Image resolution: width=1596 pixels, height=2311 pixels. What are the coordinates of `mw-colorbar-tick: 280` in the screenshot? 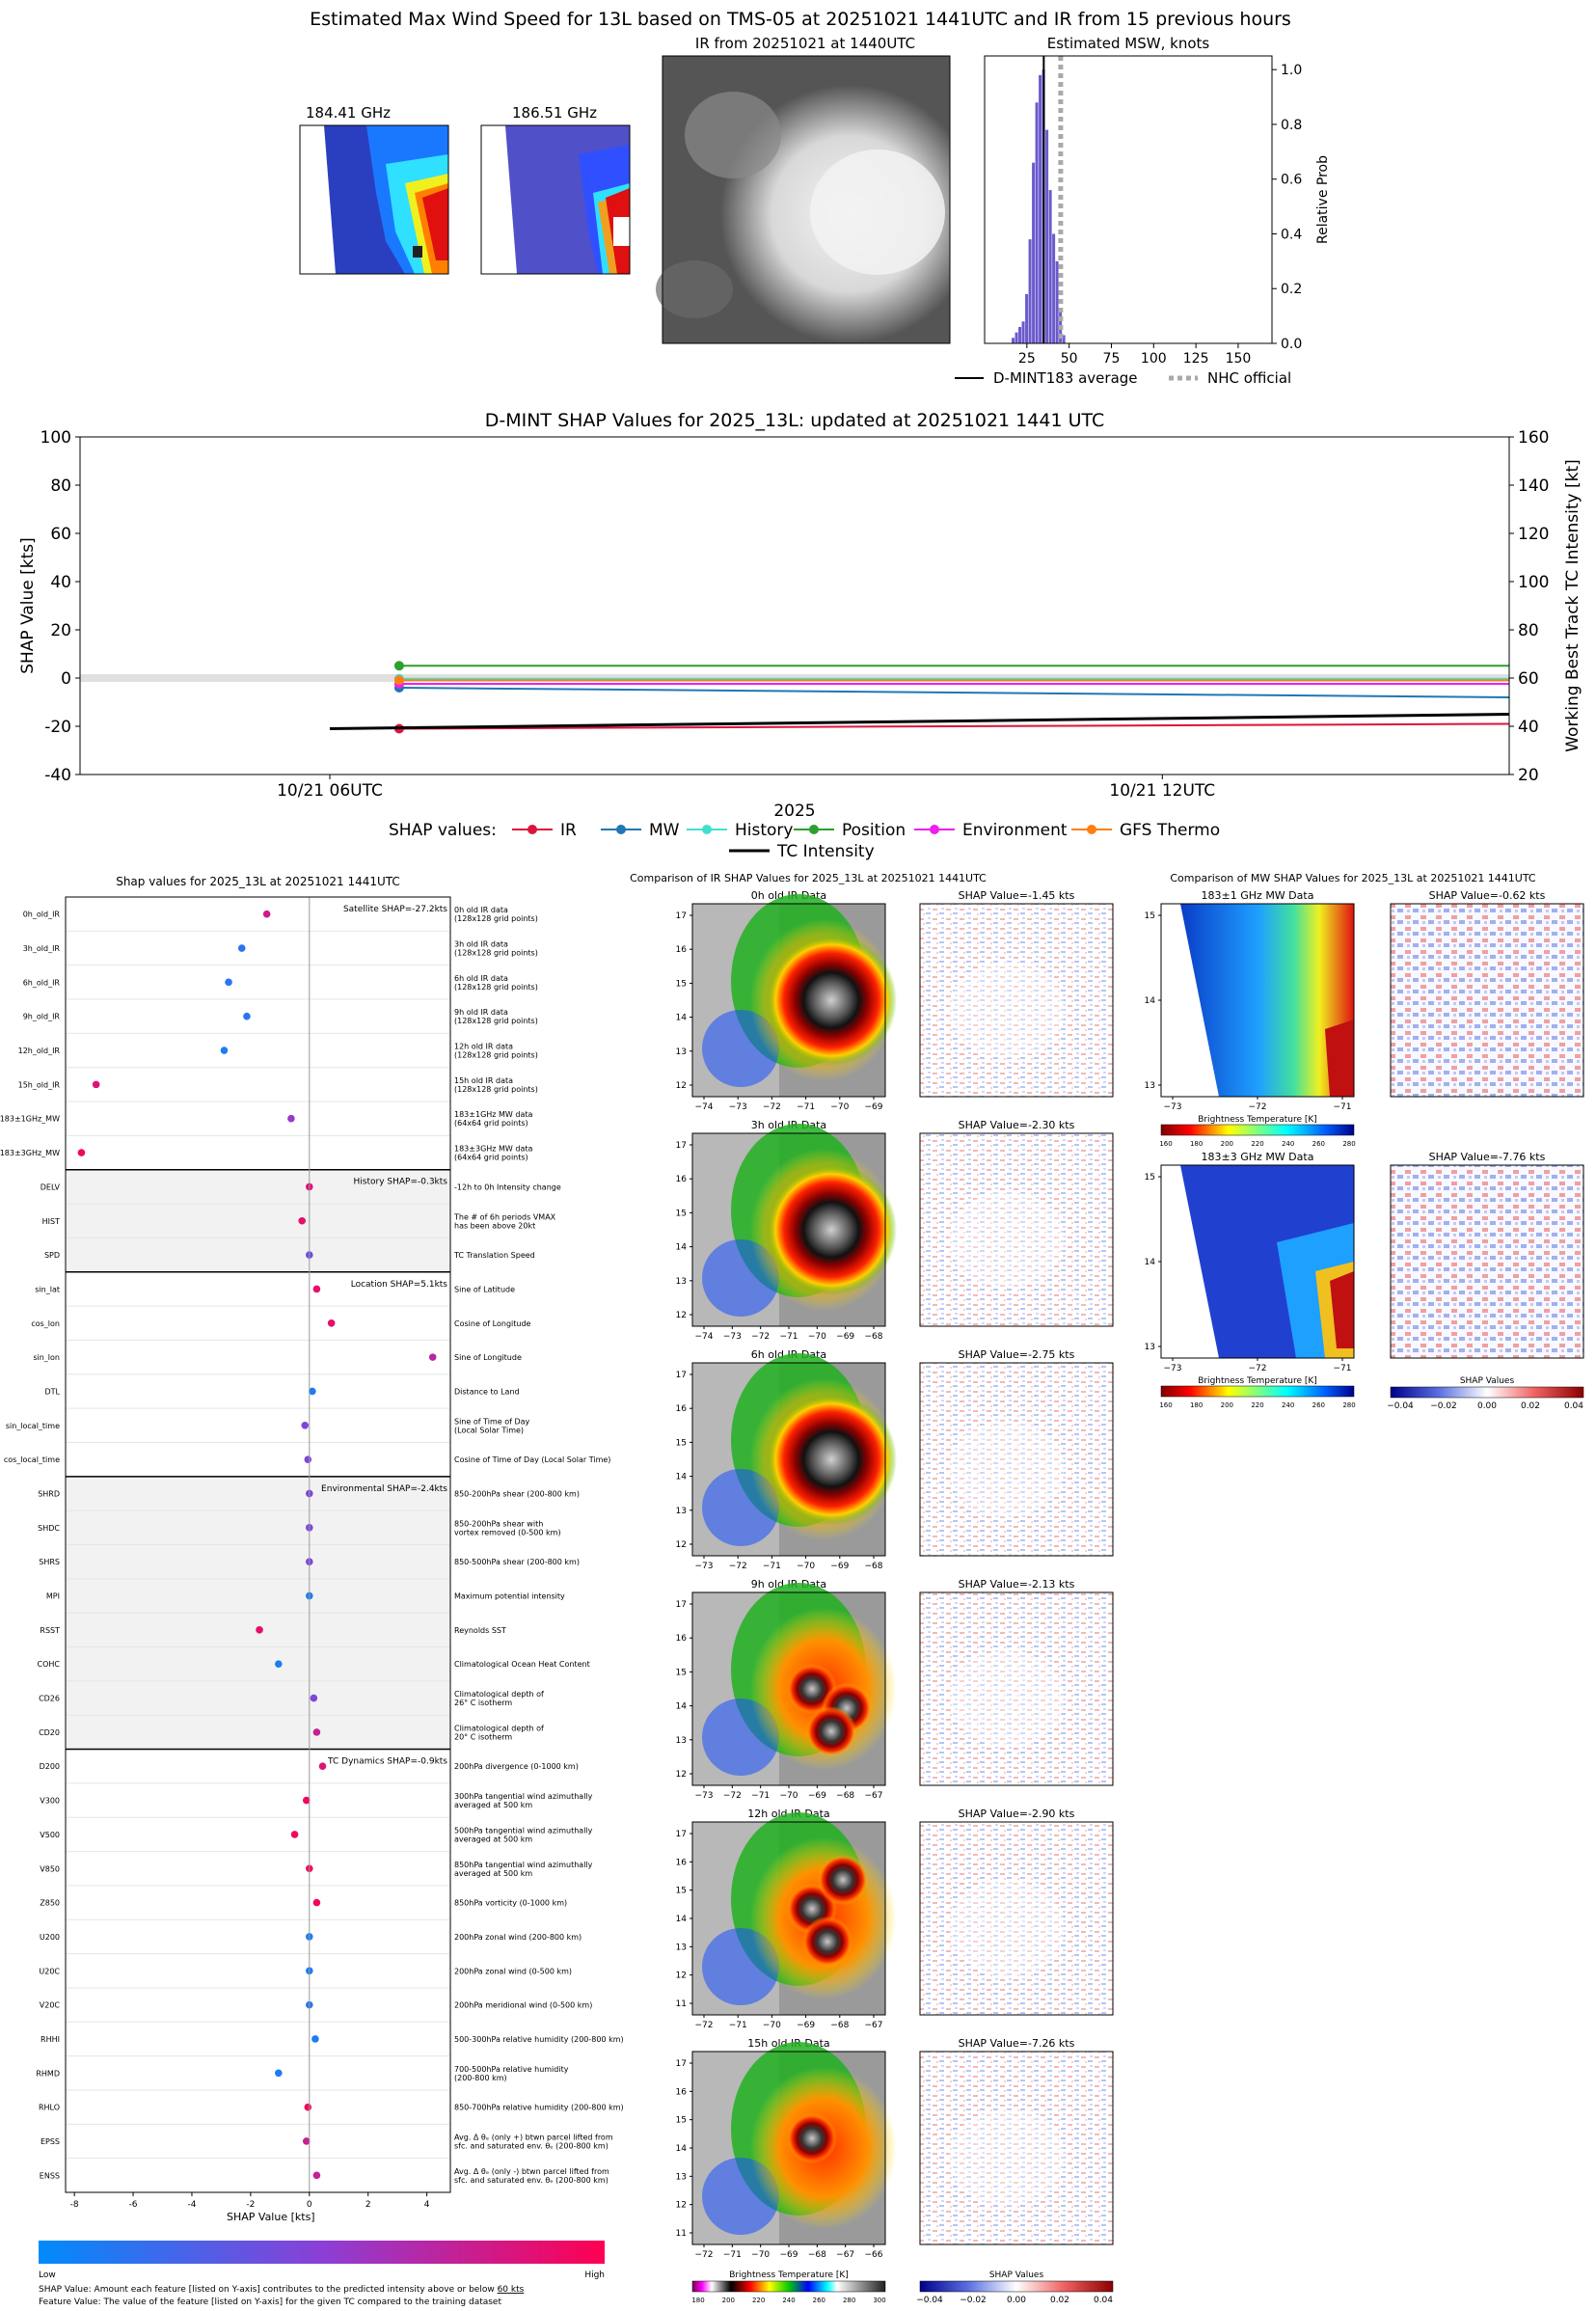 It's located at (1349, 1144).